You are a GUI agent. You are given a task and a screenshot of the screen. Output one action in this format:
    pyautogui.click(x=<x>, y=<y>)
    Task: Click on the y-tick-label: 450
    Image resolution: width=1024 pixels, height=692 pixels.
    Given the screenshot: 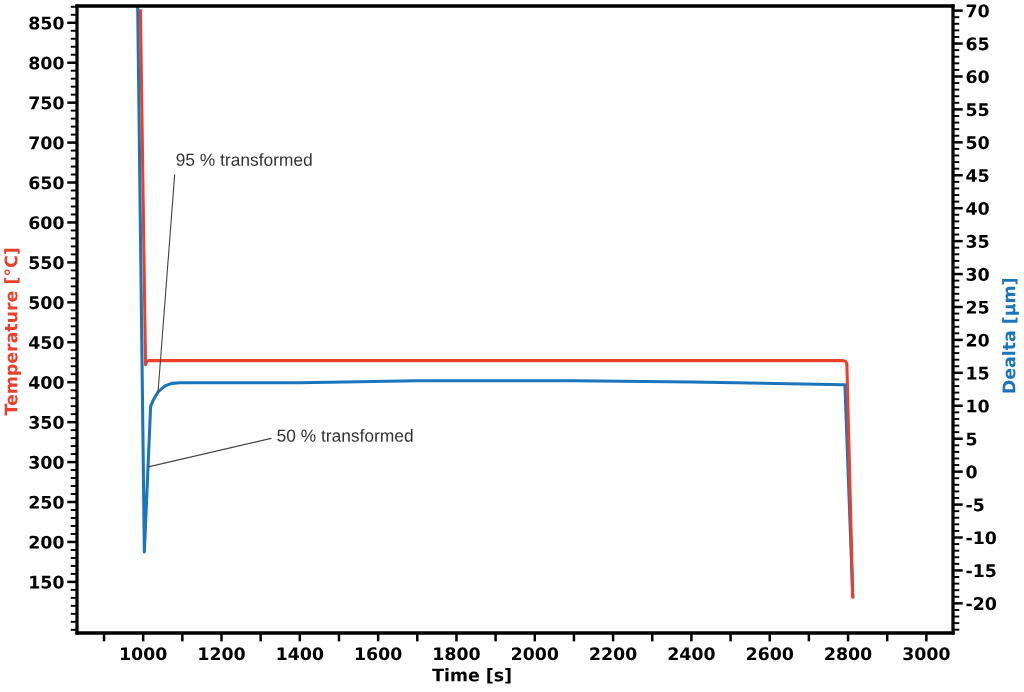 What is the action you would take?
    pyautogui.click(x=46, y=342)
    